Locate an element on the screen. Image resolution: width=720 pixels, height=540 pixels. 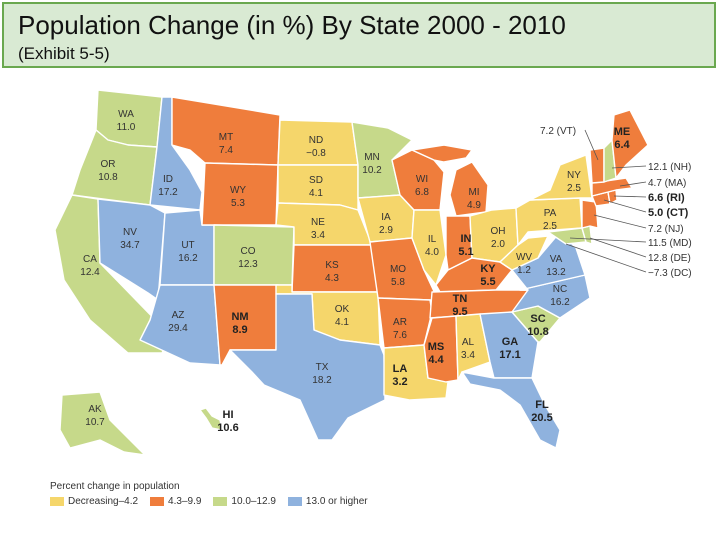
state-ak is located at coordinates (102, 423).